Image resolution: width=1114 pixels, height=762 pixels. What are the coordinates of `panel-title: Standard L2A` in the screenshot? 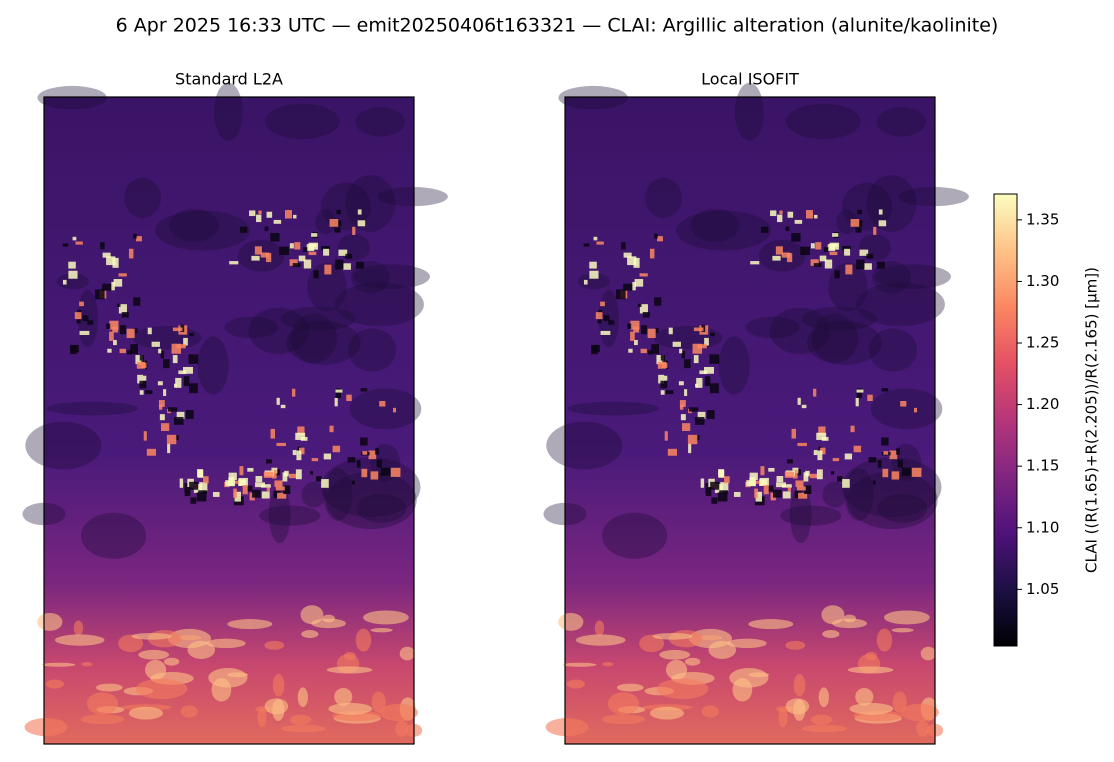 It's located at (229, 79).